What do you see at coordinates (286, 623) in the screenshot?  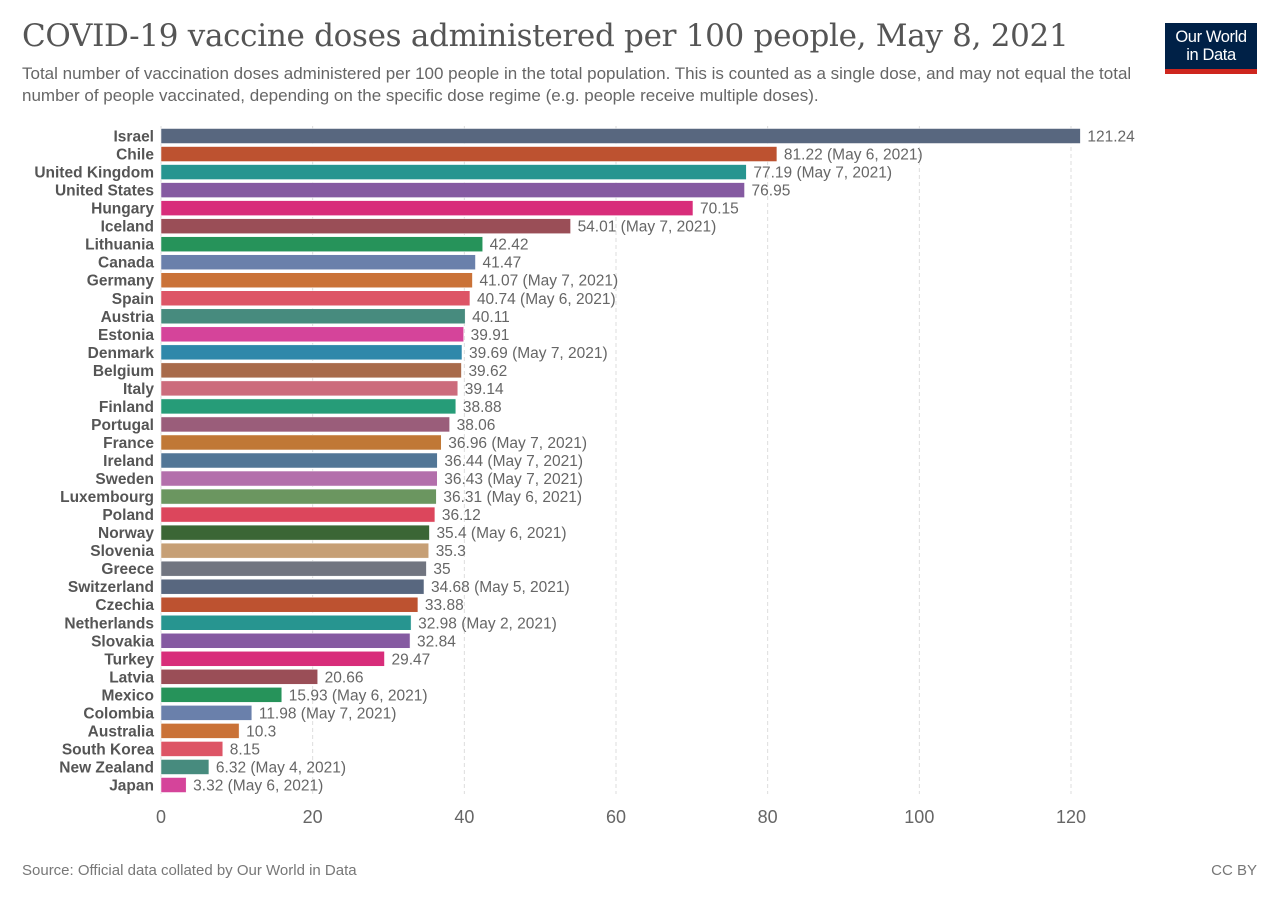 I see `bar-netherlands` at bounding box center [286, 623].